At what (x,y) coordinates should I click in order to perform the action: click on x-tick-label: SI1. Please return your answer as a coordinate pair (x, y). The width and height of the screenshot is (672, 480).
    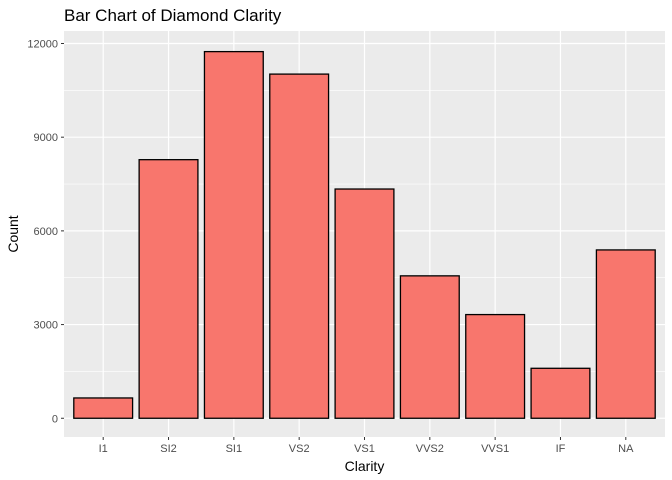
    Looking at the image, I should click on (234, 449).